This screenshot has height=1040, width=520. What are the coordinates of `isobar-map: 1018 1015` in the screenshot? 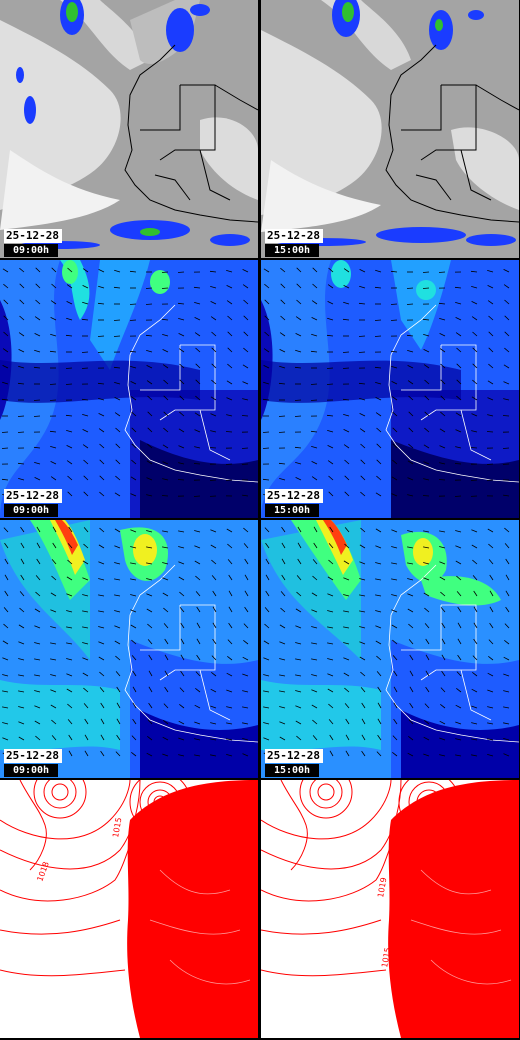 It's located at (129, 909).